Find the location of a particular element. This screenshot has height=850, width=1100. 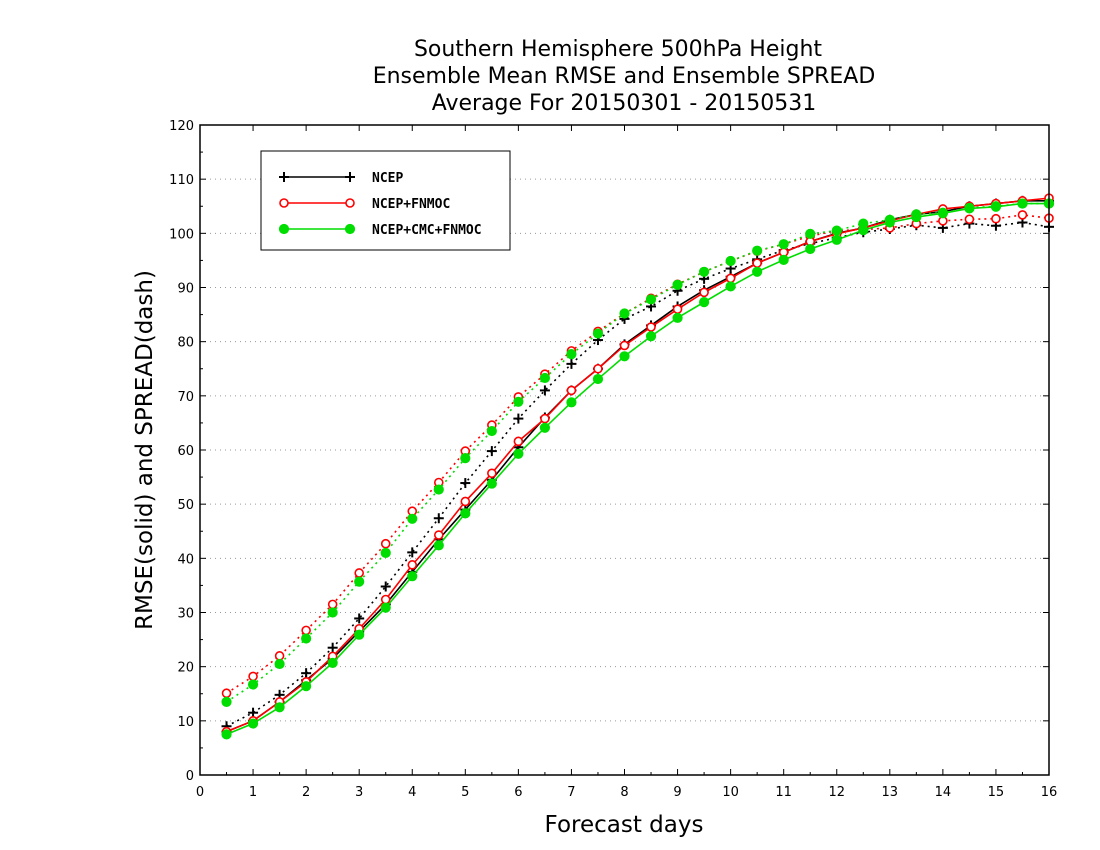

y-axis-label: RMSE(solid) and SPREAD(dash) is located at coordinates (145, 450).